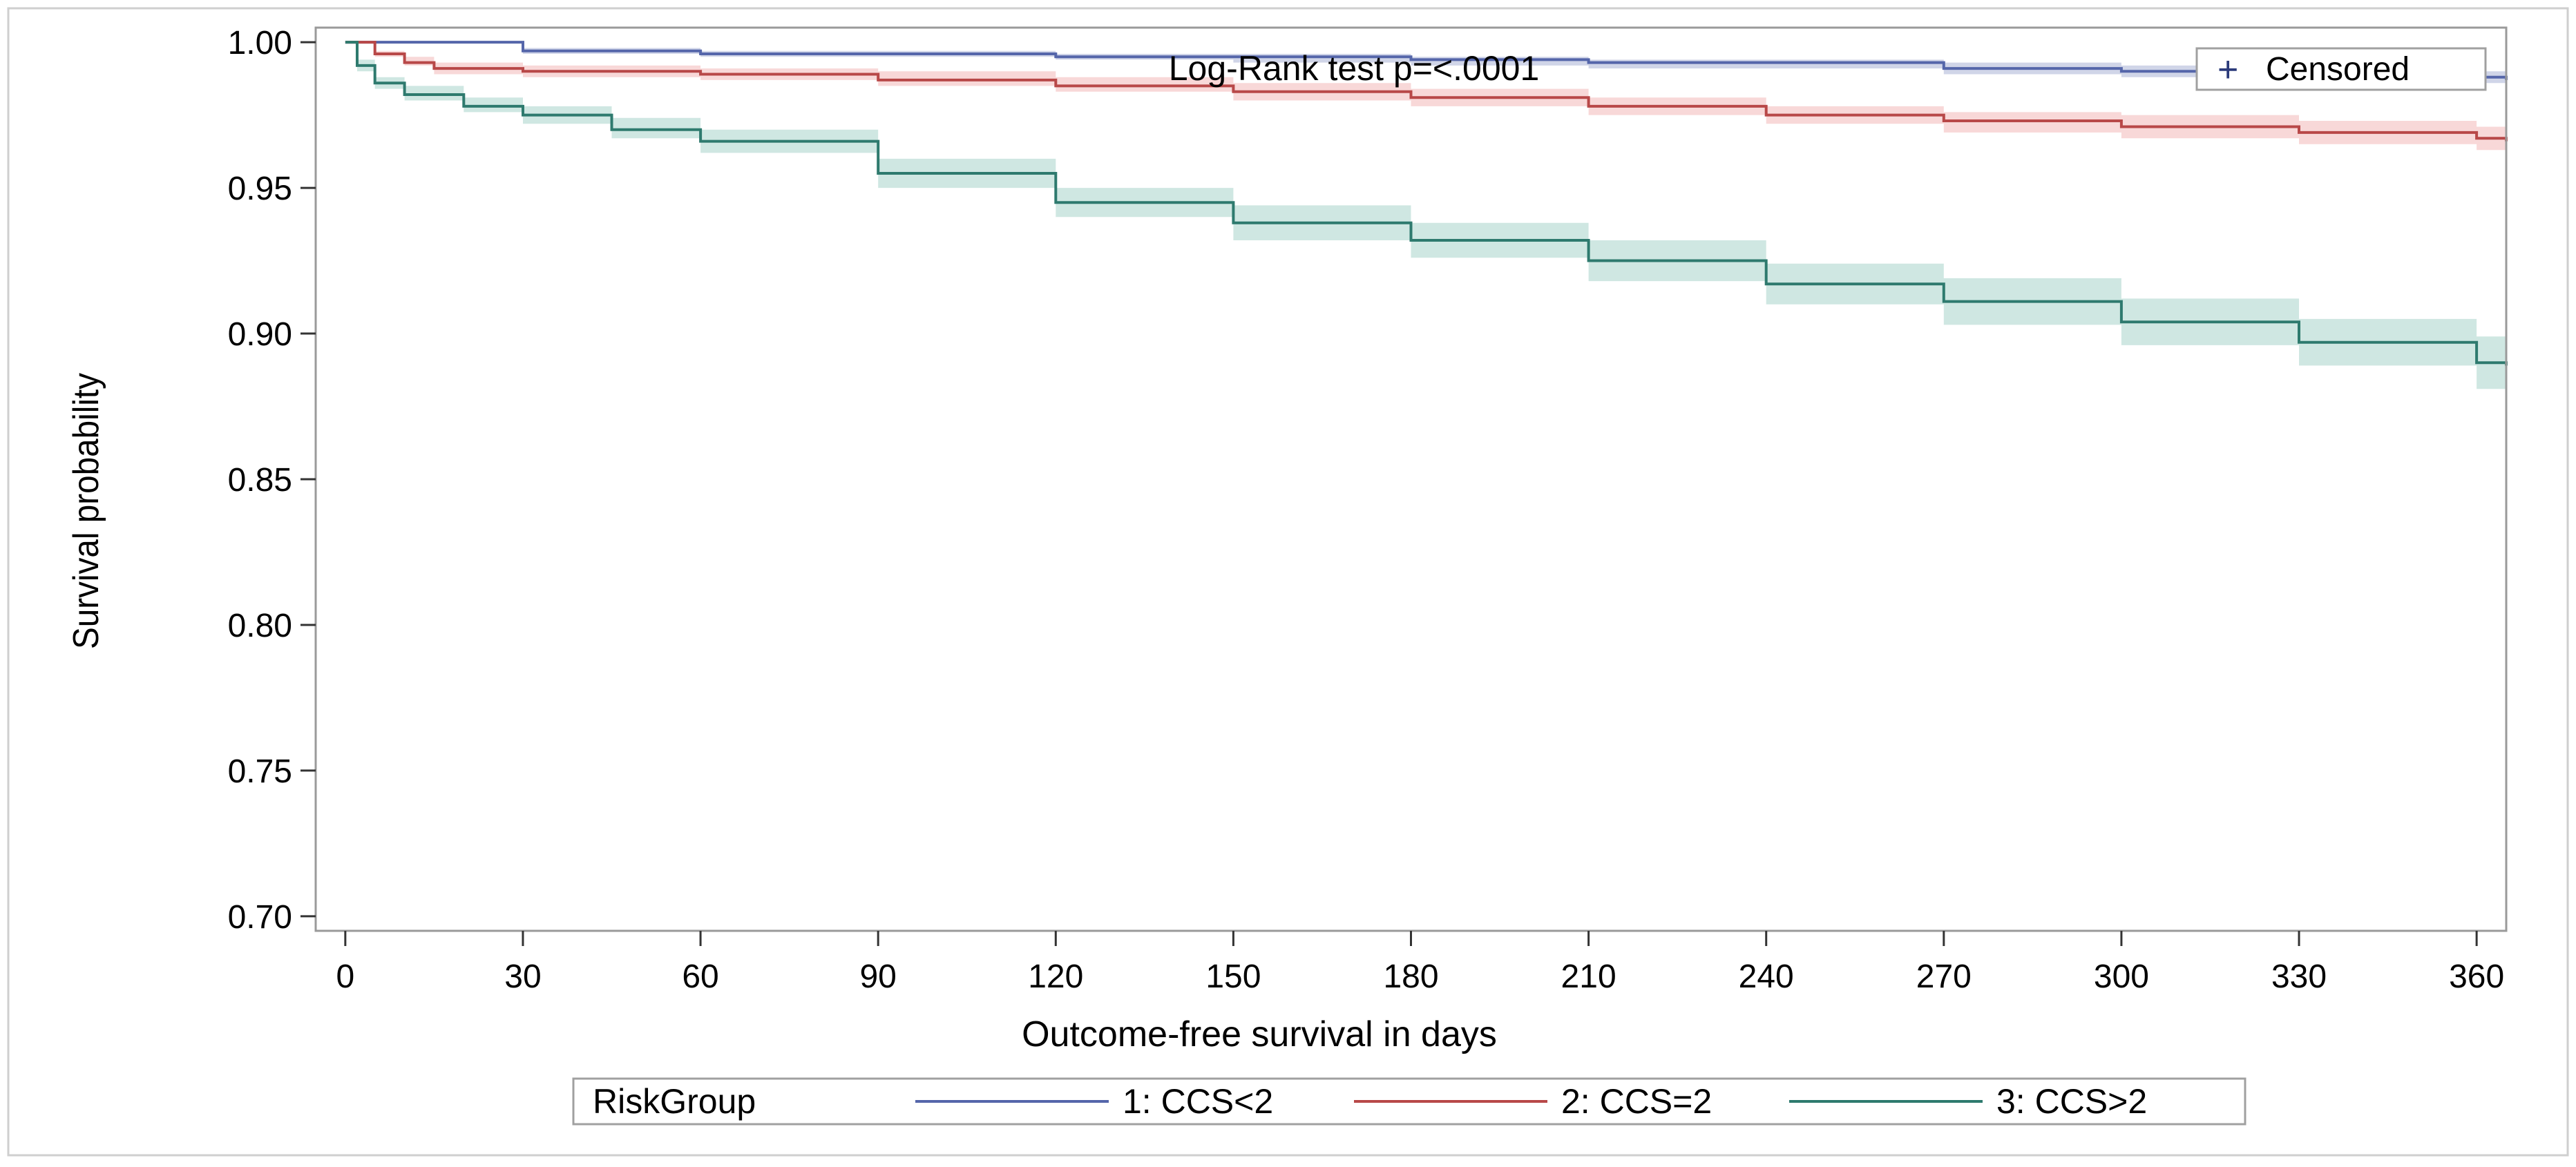  I want to click on legend-title: RiskGroup, so click(675, 1101).